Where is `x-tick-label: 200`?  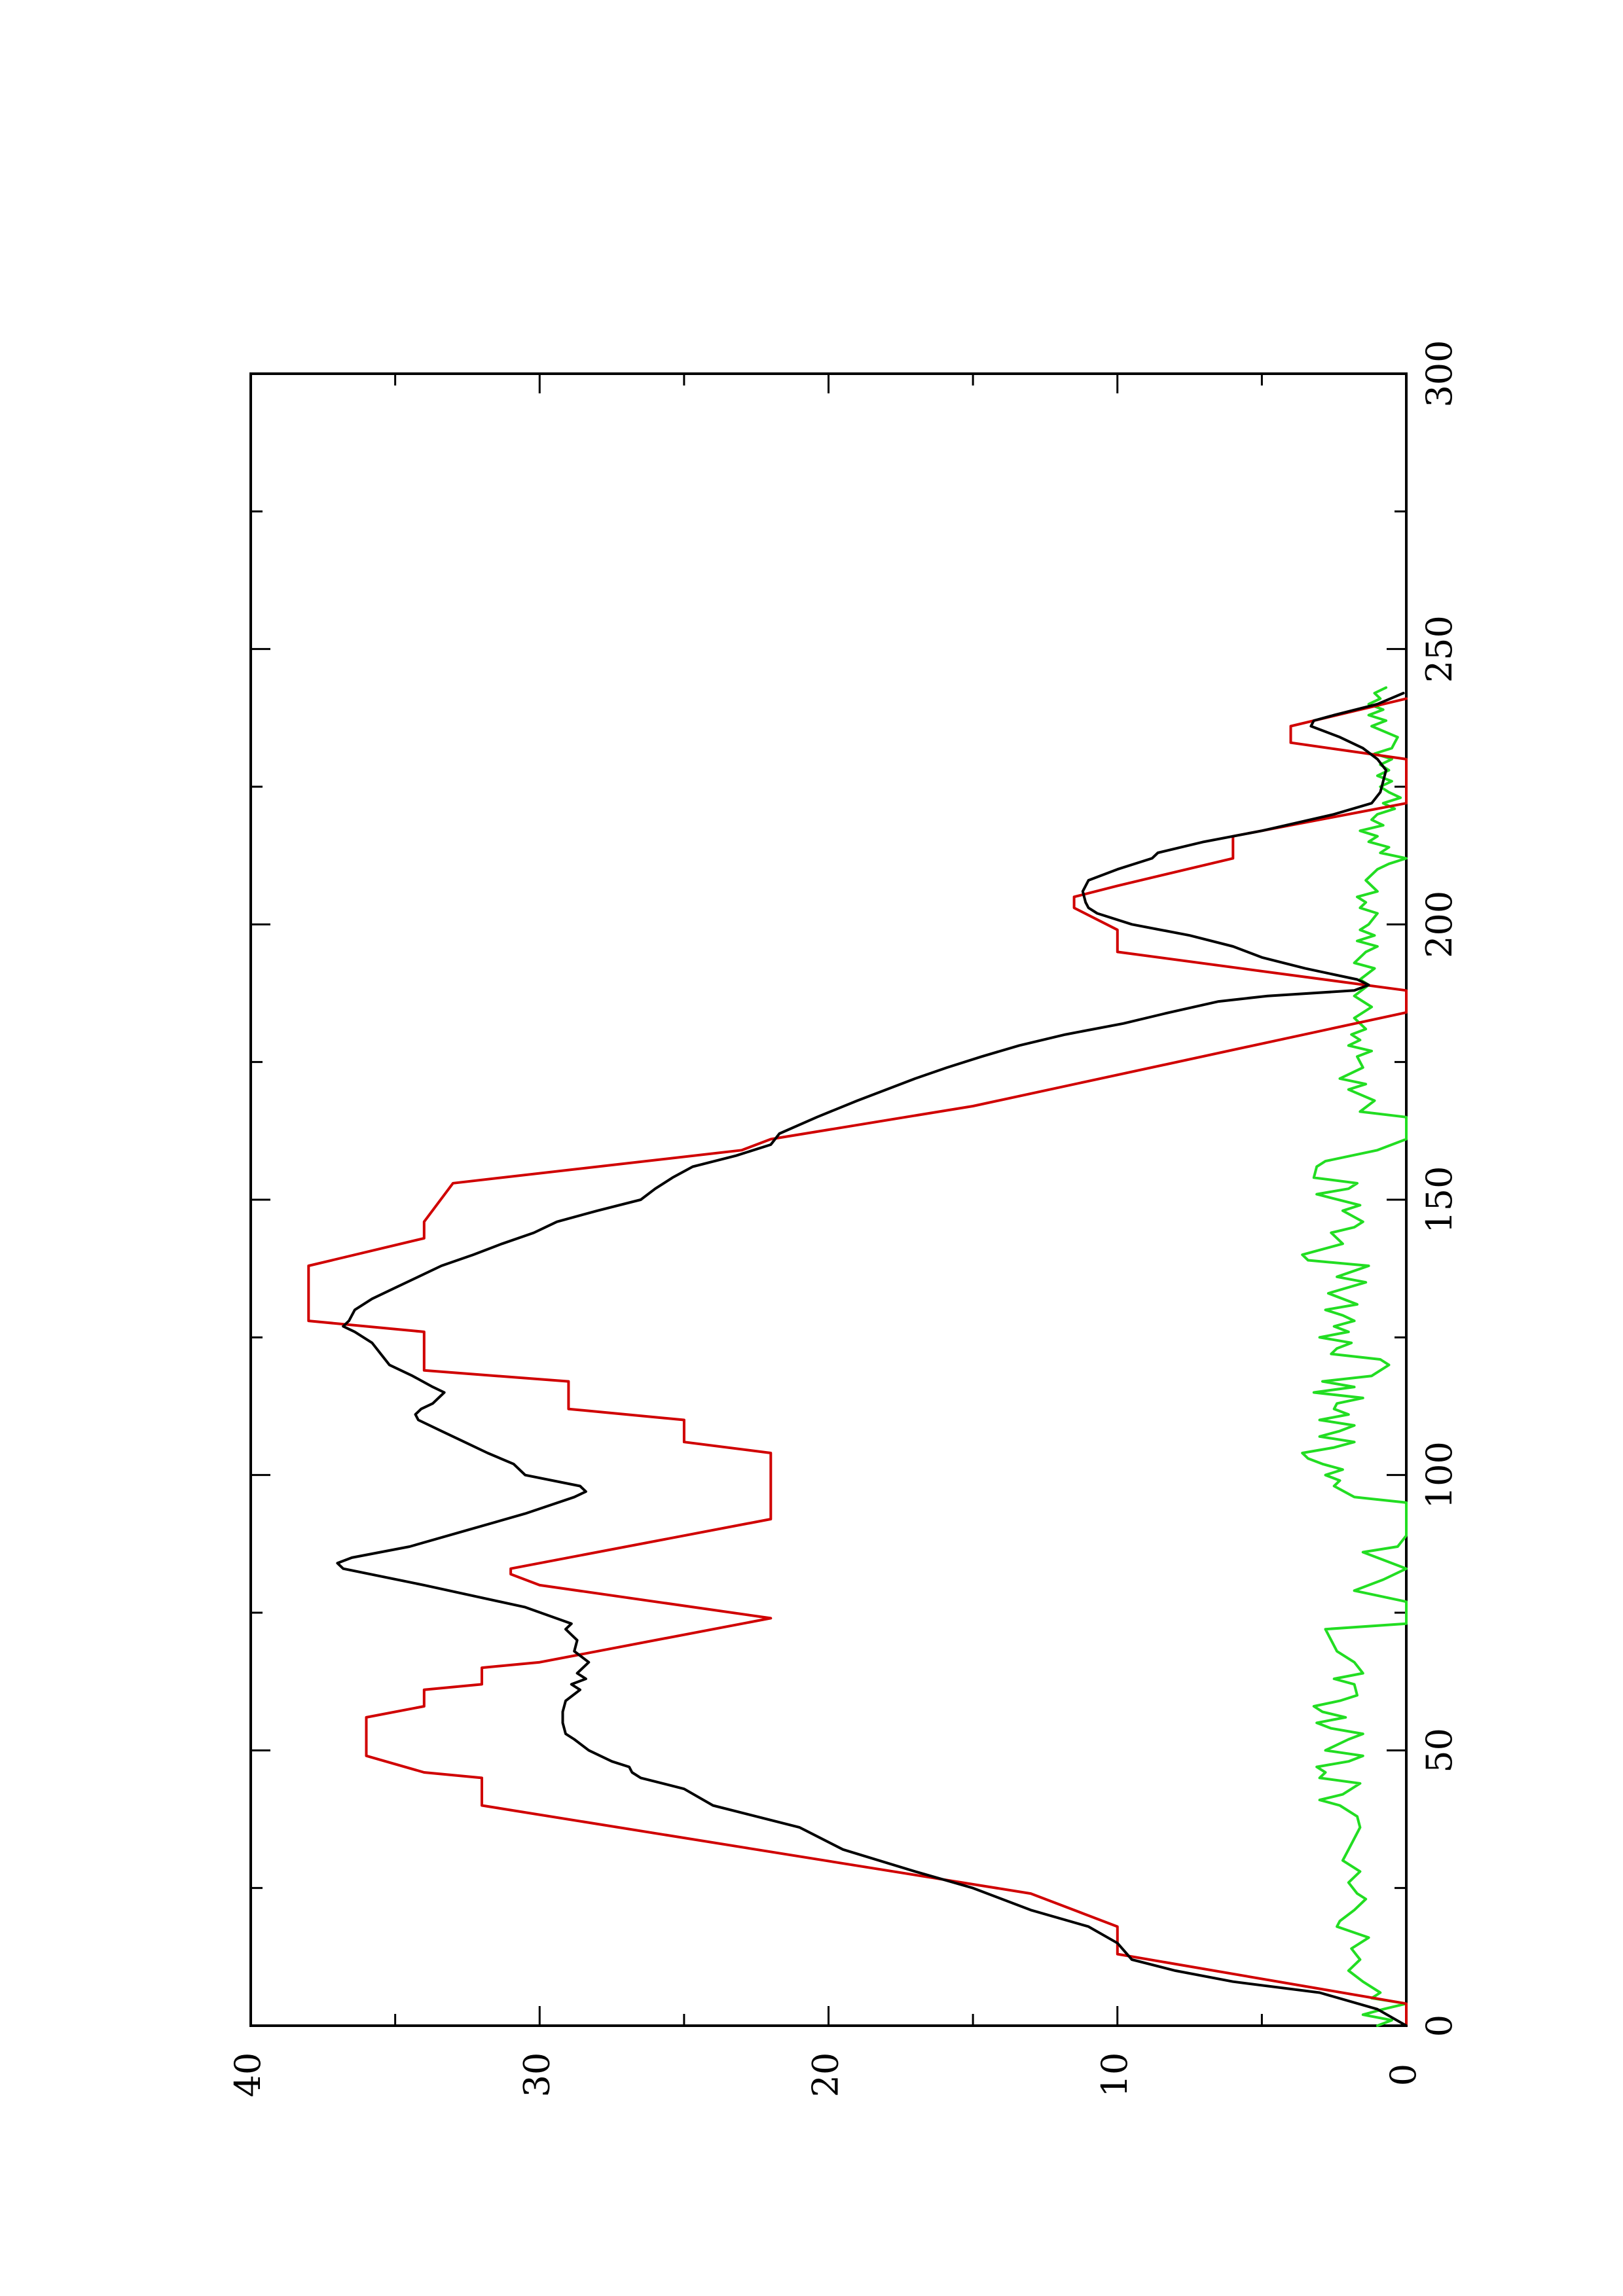 x-tick-label: 200 is located at coordinates (1439, 924).